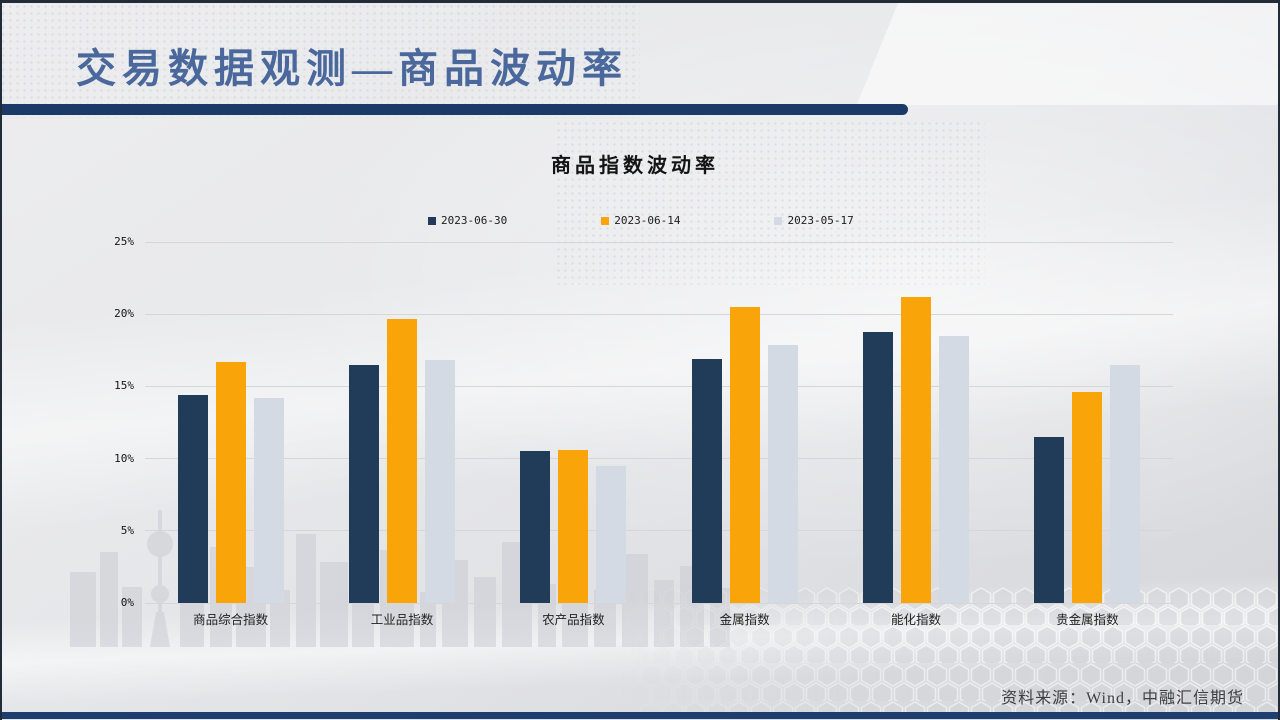  What do you see at coordinates (1068, 52) in the screenshot?
I see `header-light-sweep` at bounding box center [1068, 52].